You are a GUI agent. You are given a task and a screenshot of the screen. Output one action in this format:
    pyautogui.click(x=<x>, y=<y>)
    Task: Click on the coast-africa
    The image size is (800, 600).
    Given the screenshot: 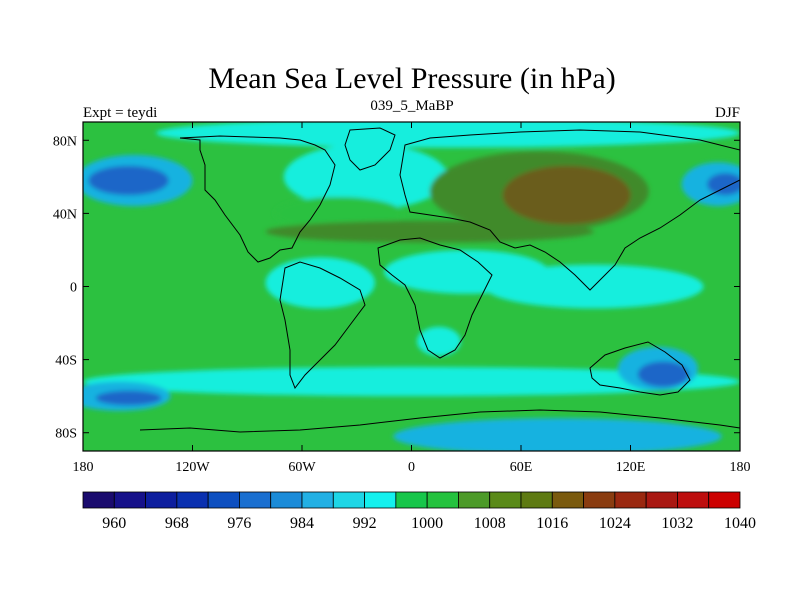 What is the action you would take?
    pyautogui.click(x=435, y=298)
    